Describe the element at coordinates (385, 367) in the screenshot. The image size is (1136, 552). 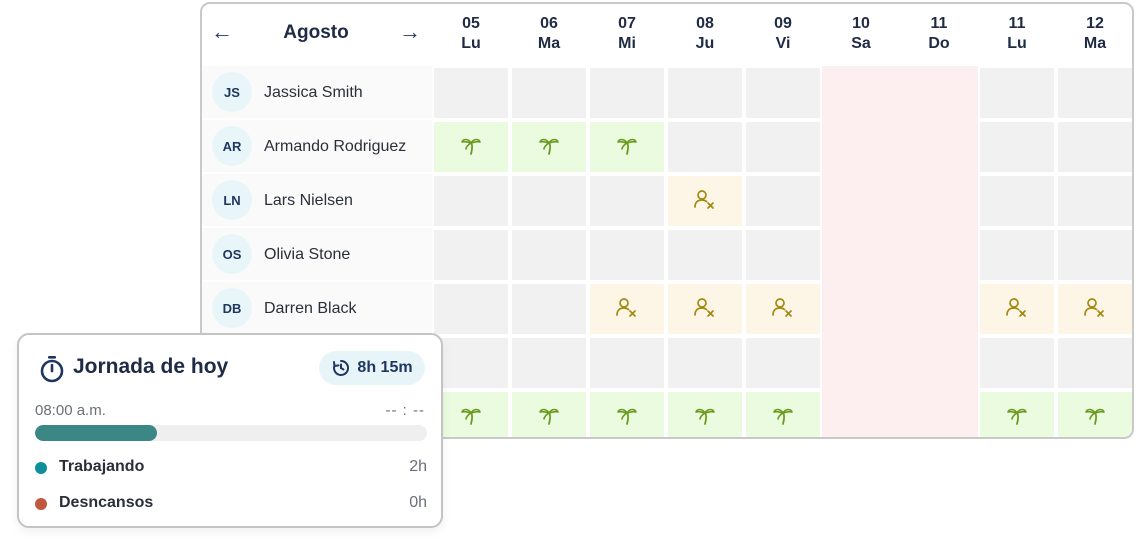
I see `total-time-value: 8h 15m` at that location.